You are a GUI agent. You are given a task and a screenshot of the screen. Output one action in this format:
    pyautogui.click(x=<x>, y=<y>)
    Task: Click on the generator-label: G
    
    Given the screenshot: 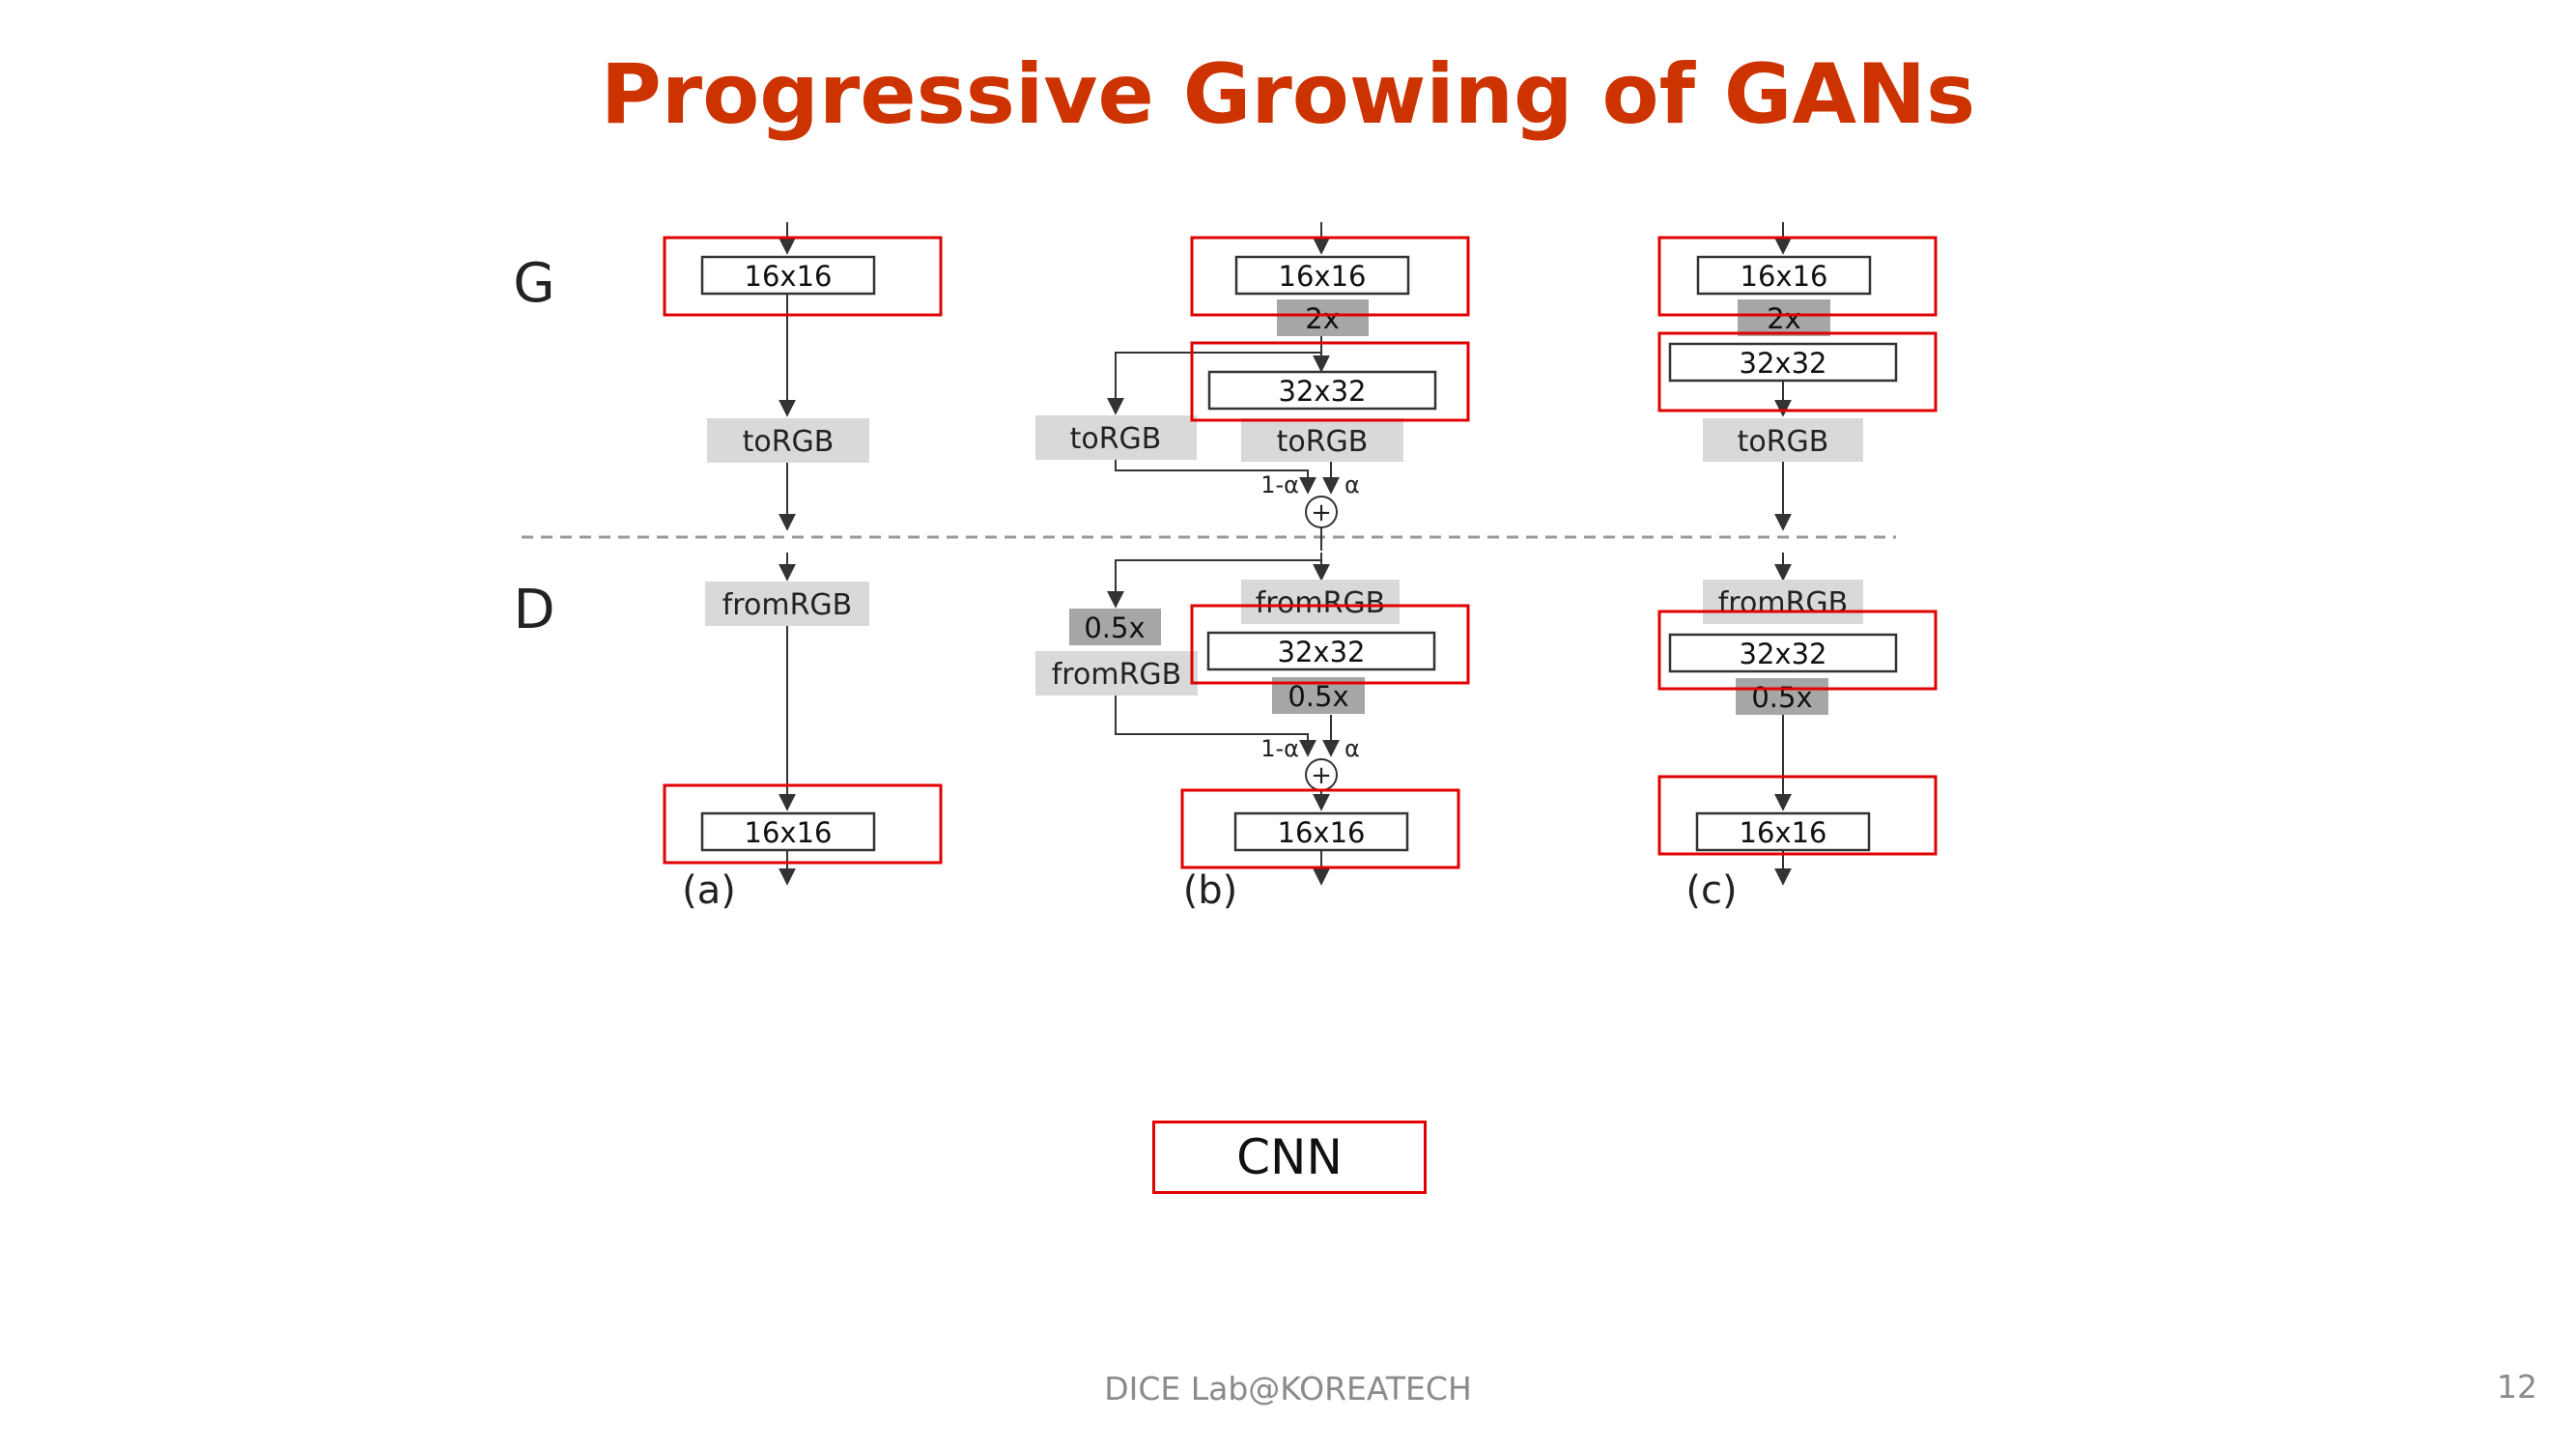 What is the action you would take?
    pyautogui.click(x=533, y=283)
    